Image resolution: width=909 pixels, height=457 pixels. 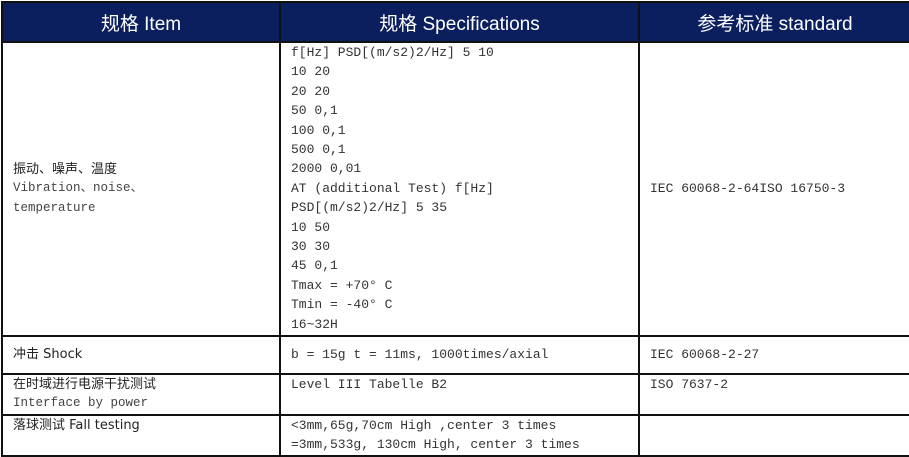 What do you see at coordinates (773, 435) in the screenshot?
I see `standard-cell` at bounding box center [773, 435].